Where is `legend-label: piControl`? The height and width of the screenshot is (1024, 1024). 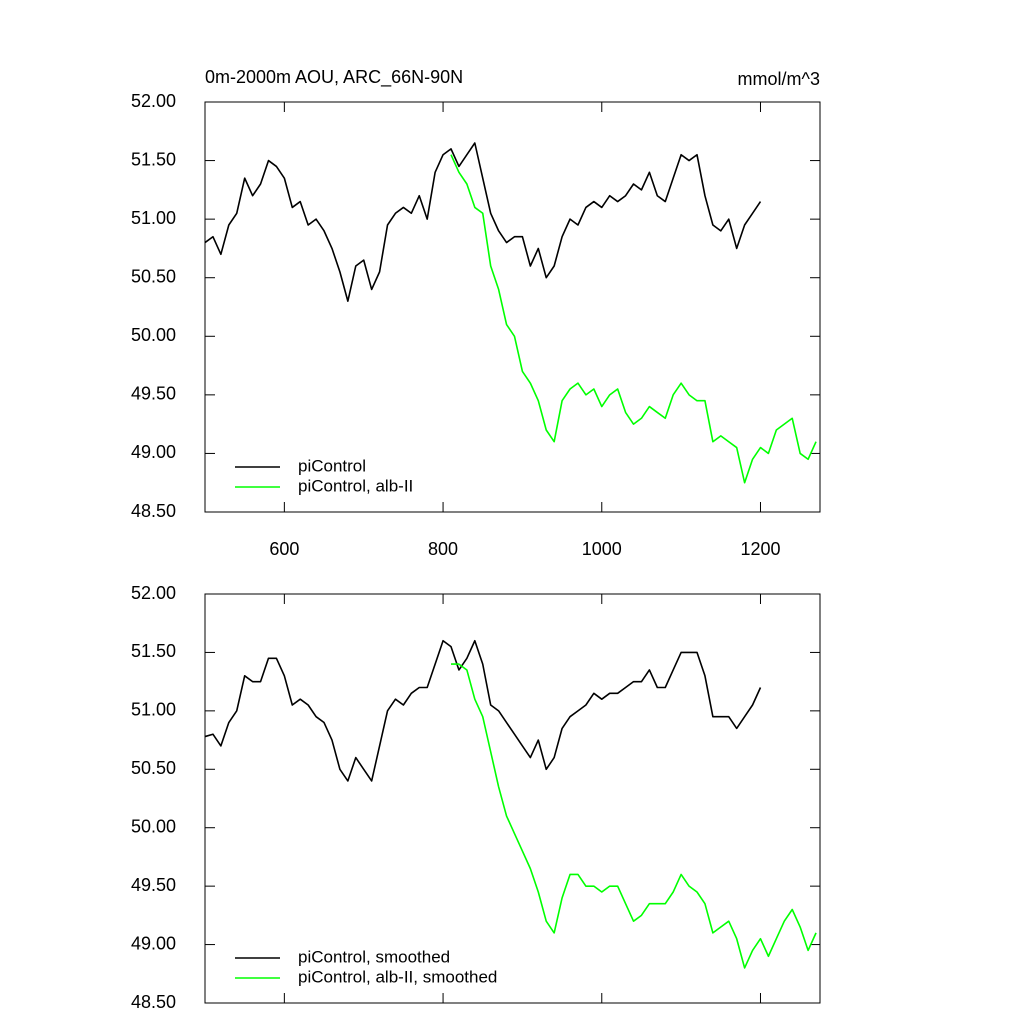 legend-label: piControl is located at coordinates (332, 465).